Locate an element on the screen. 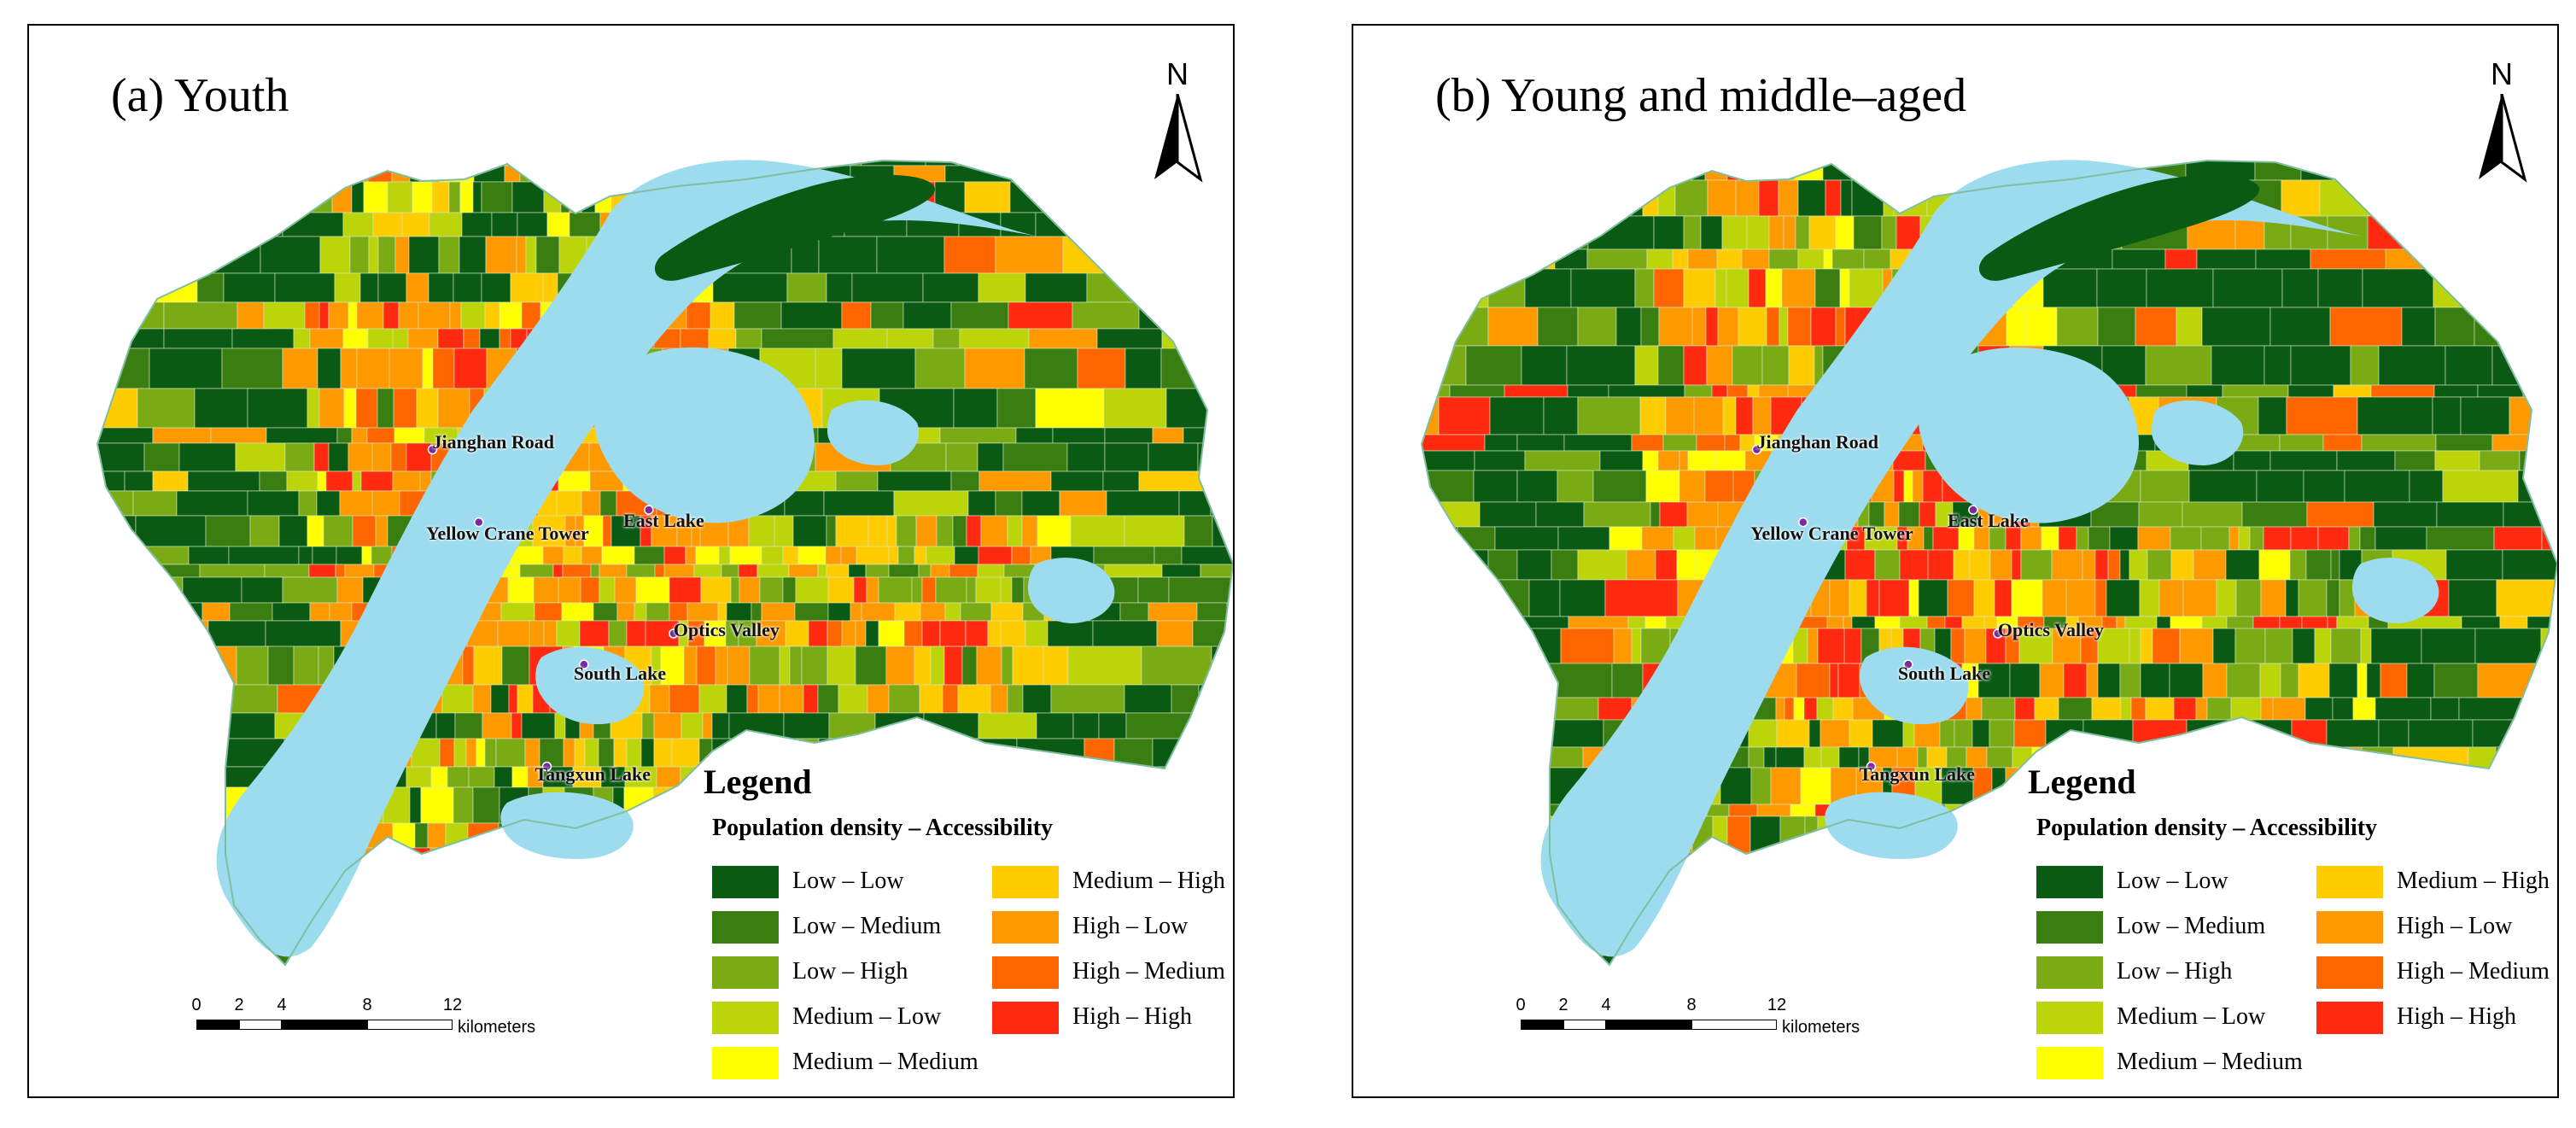 This screenshot has height=1128, width=2576. river-island is located at coordinates (795, 227).